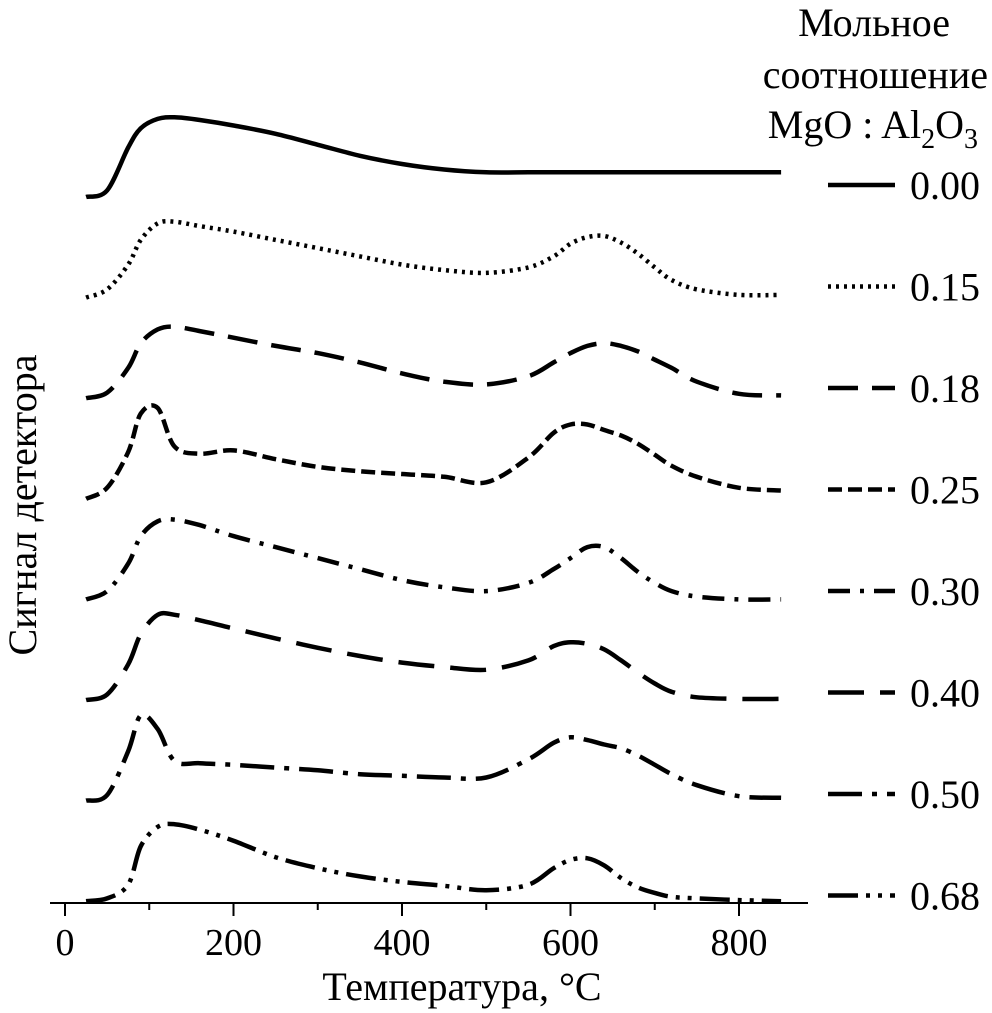 This screenshot has height=1013, width=992. I want to click on series-line-0.40, so click(433, 656).